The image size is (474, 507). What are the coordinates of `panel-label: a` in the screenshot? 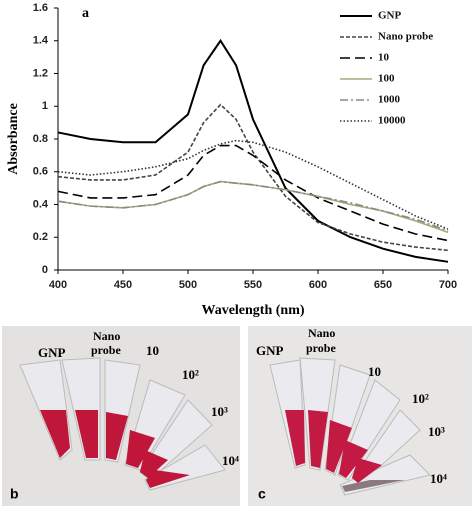 It's located at (85, 13).